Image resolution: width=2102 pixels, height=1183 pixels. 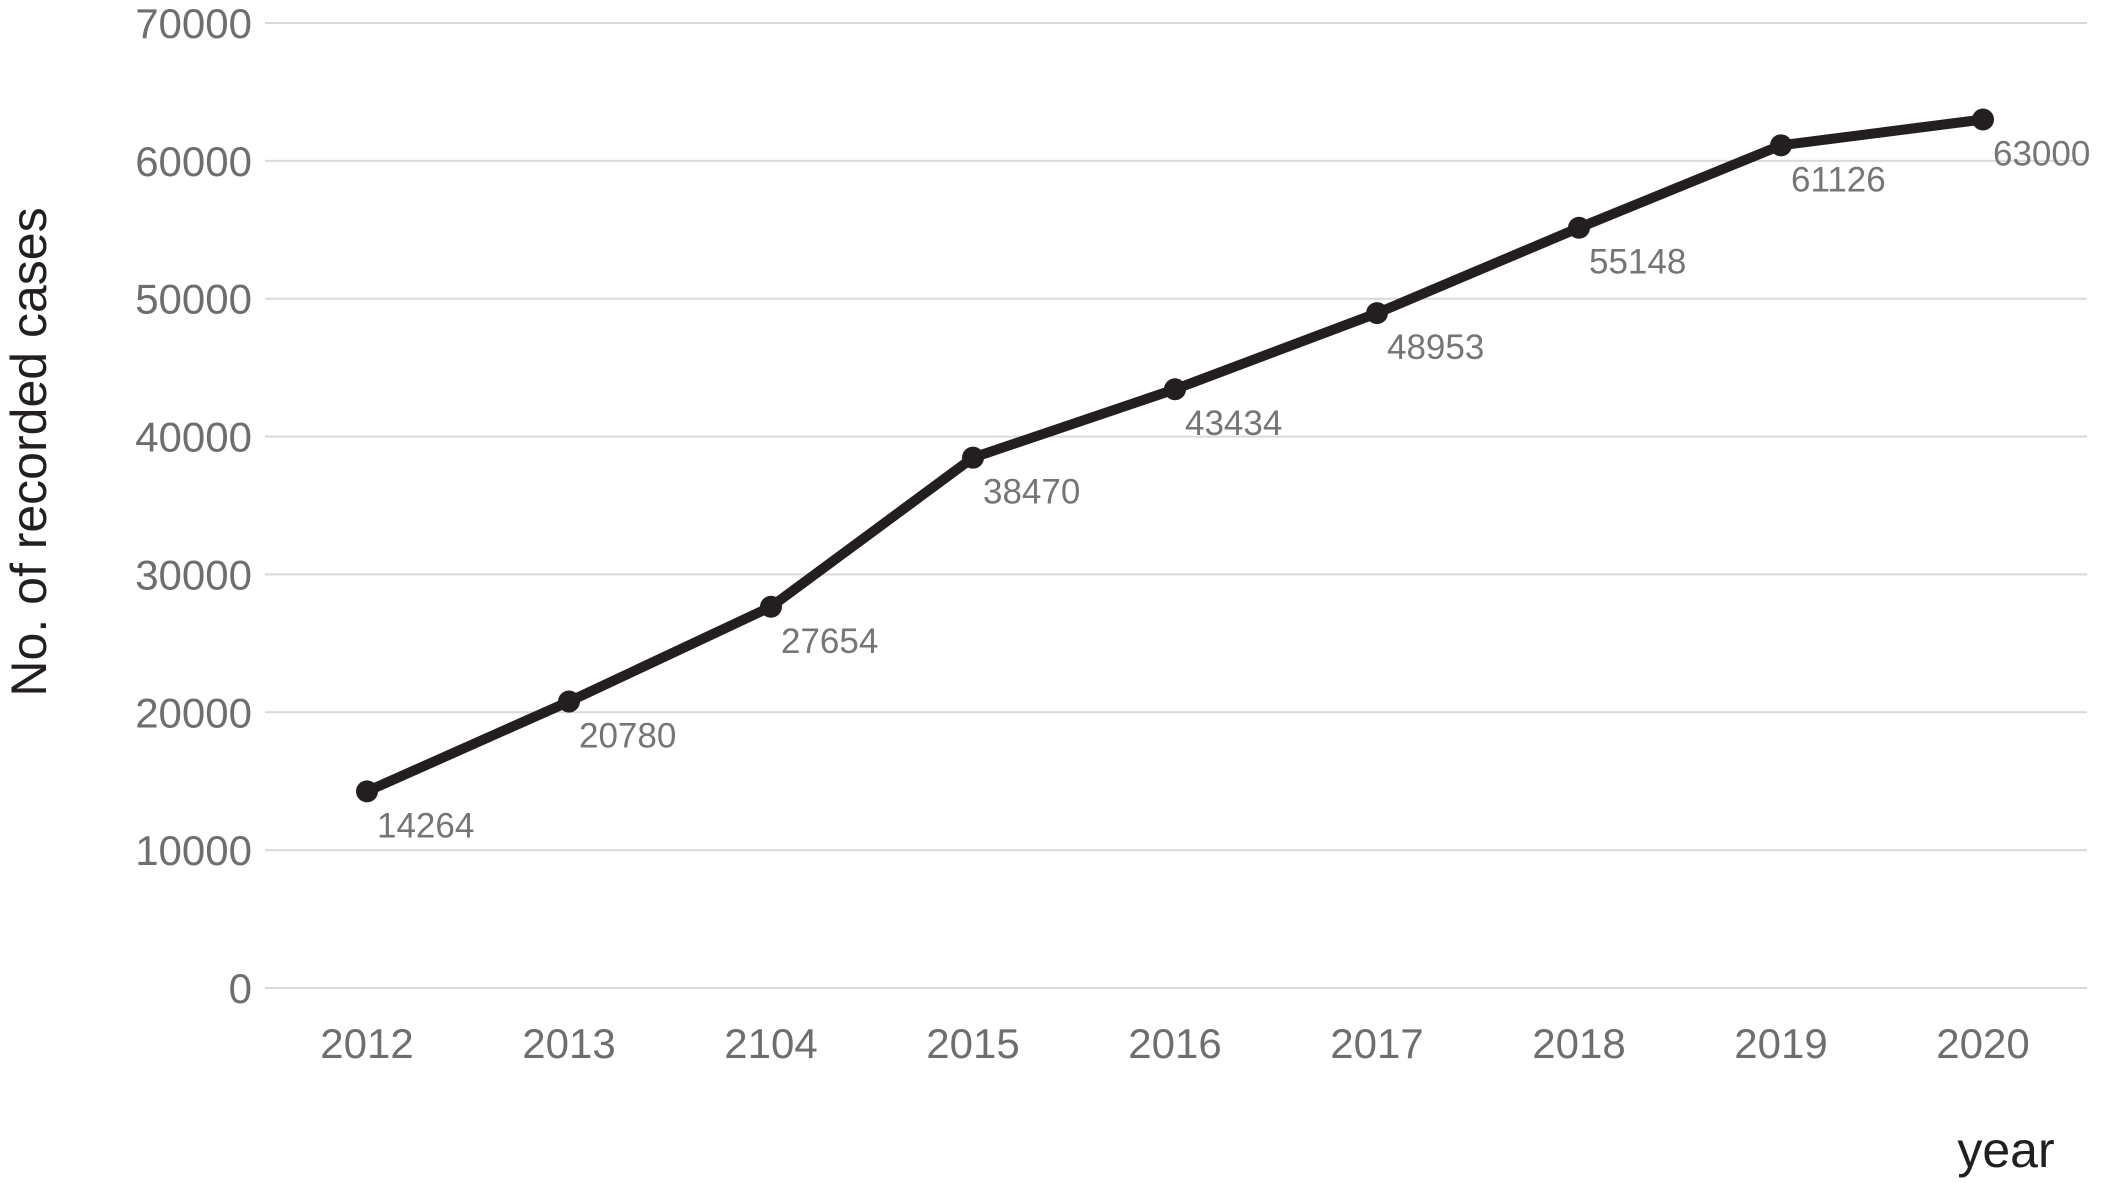 I want to click on x-tick-label: 2018, so click(x=1578, y=1043).